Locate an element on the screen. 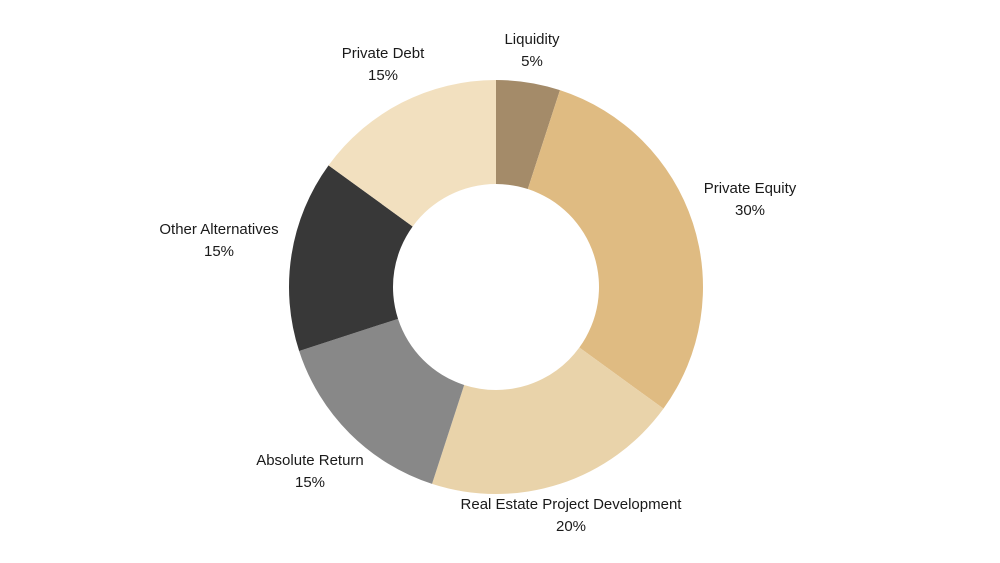 The height and width of the screenshot is (563, 1000). slice-label-name: Private Debt is located at coordinates (383, 53).